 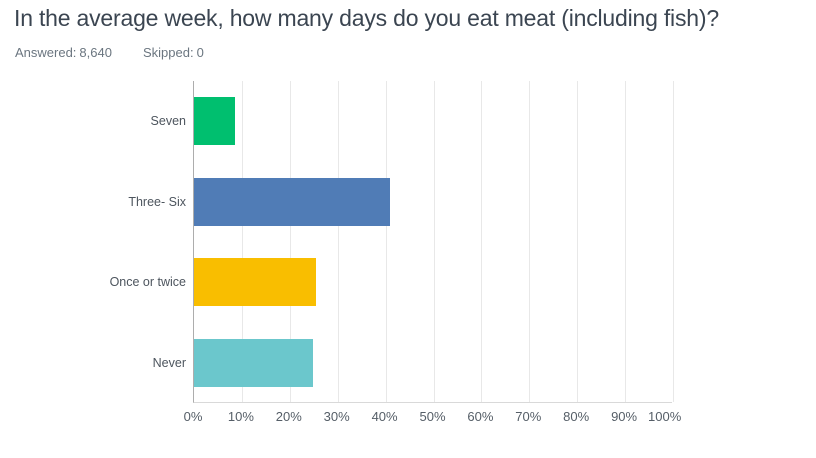 I want to click on bar-row: Once or twice, so click(x=391, y=282).